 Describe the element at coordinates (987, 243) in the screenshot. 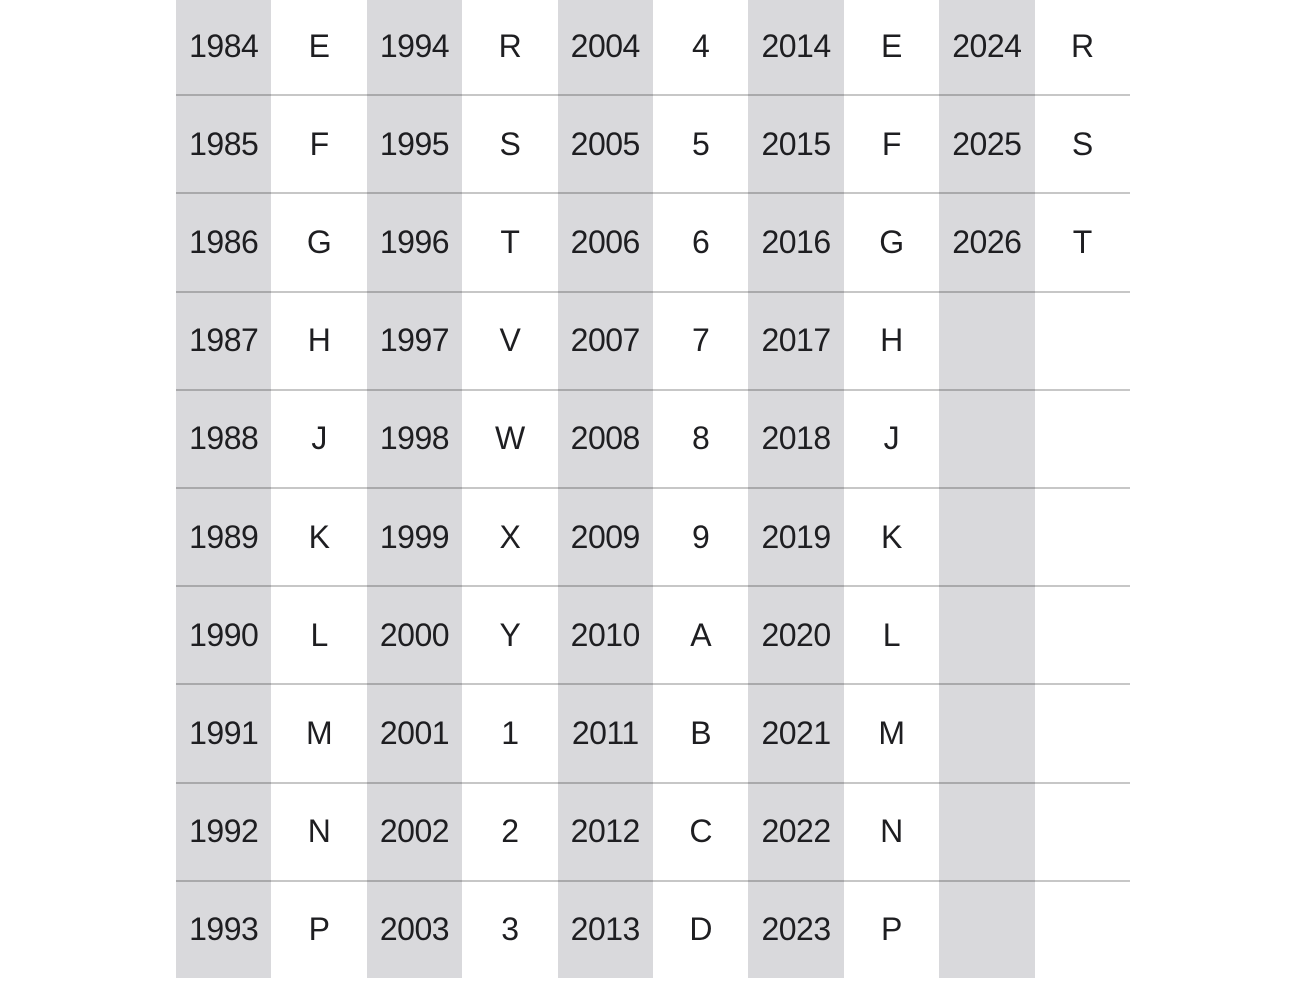

I see `year-cell: 2026` at that location.